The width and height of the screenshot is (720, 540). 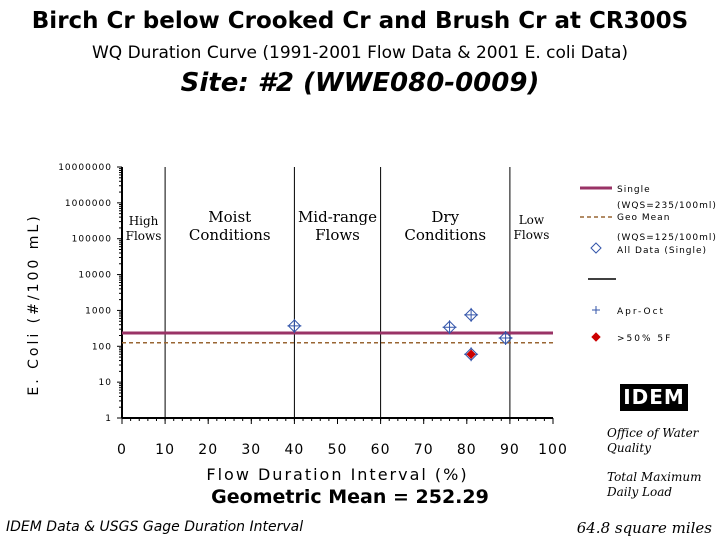 I want to click on legend-single-label: Single, so click(x=634, y=190).